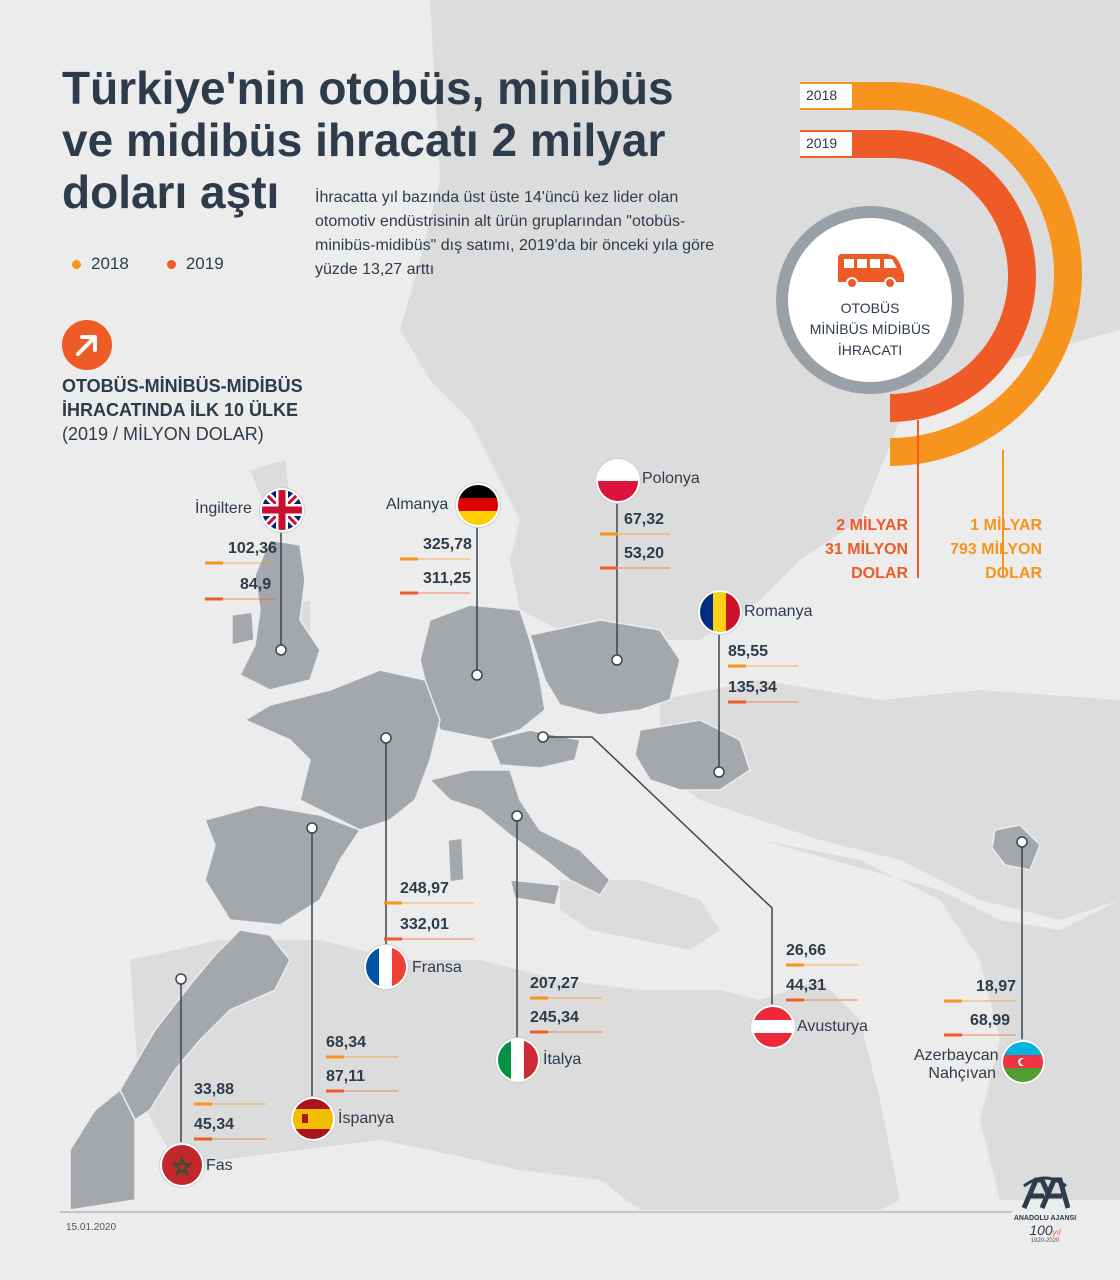 This screenshot has height=1280, width=1120. Describe the element at coordinates (1045, 1218) in the screenshot. I see `agency-name: ANADOLU AJANSI` at that location.